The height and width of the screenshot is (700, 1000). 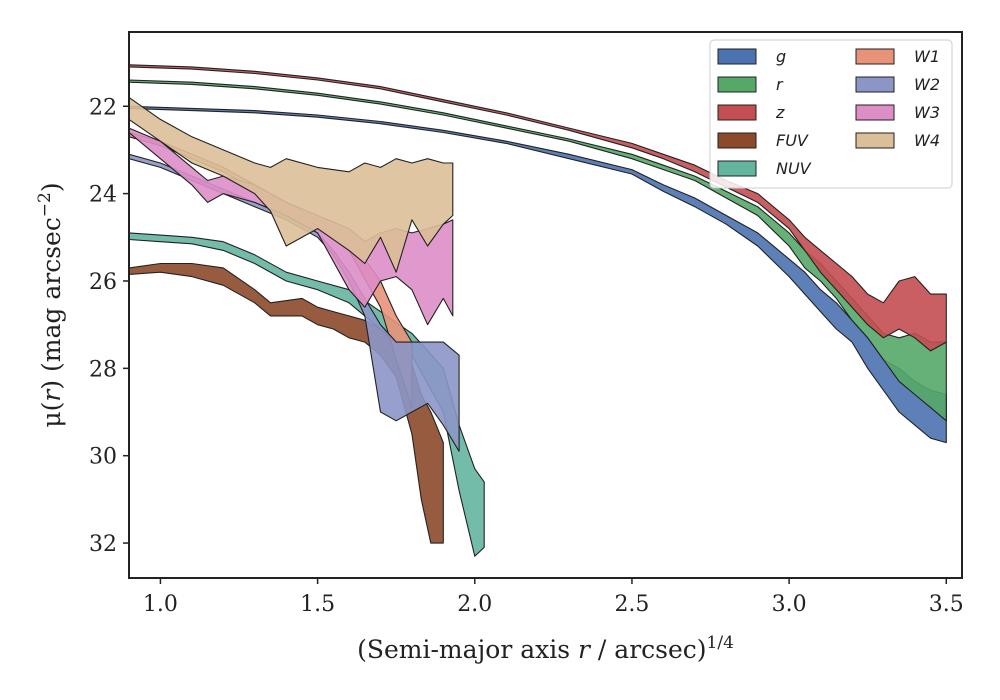 I want to click on legend-swatch-w1, so click(x=875, y=56).